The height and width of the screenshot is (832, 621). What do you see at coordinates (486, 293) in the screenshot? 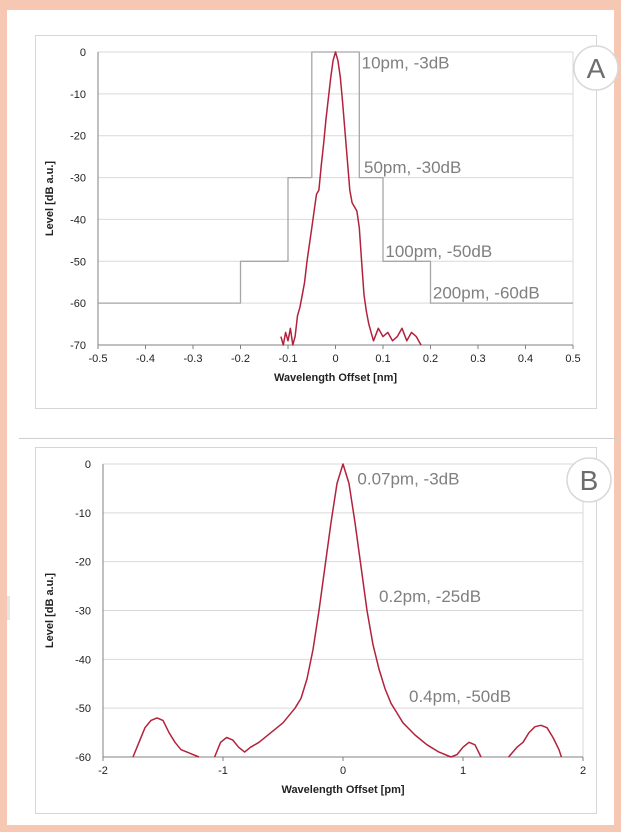
I see `annotation-label: 200pm, -60dB` at bounding box center [486, 293].